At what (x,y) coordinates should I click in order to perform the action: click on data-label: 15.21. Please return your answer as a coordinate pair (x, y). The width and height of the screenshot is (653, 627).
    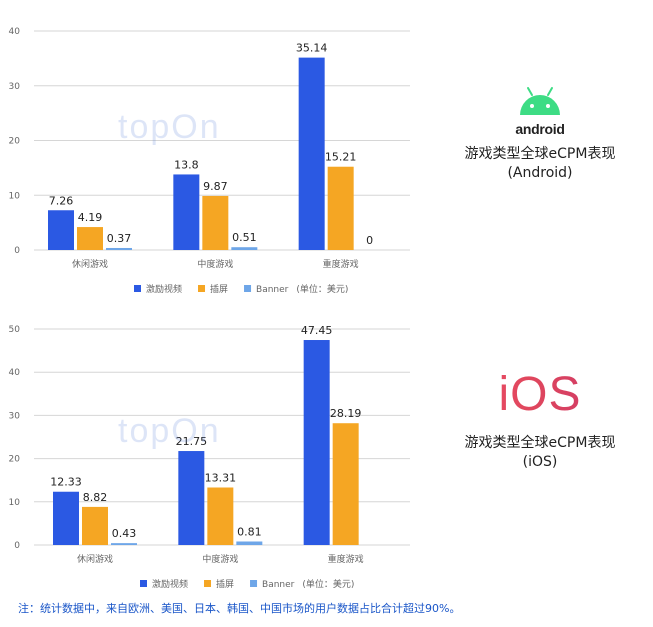
    Looking at the image, I should click on (341, 157).